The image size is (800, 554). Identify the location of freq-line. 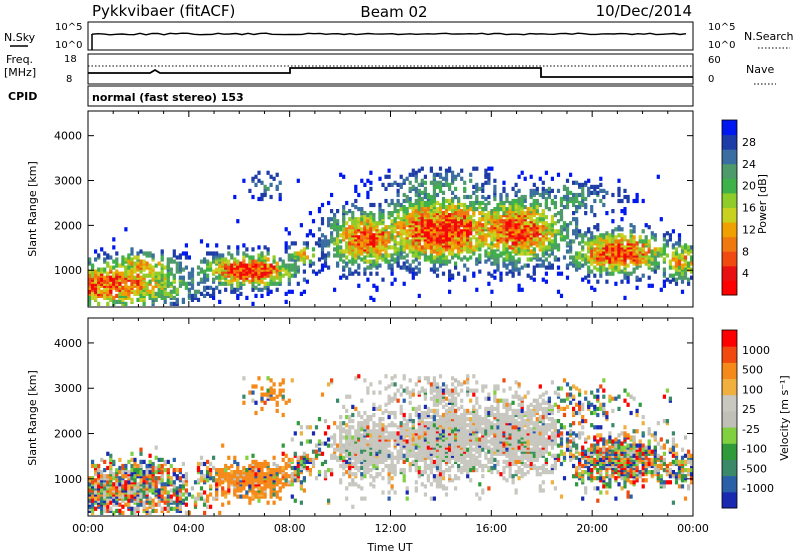
(390, 72).